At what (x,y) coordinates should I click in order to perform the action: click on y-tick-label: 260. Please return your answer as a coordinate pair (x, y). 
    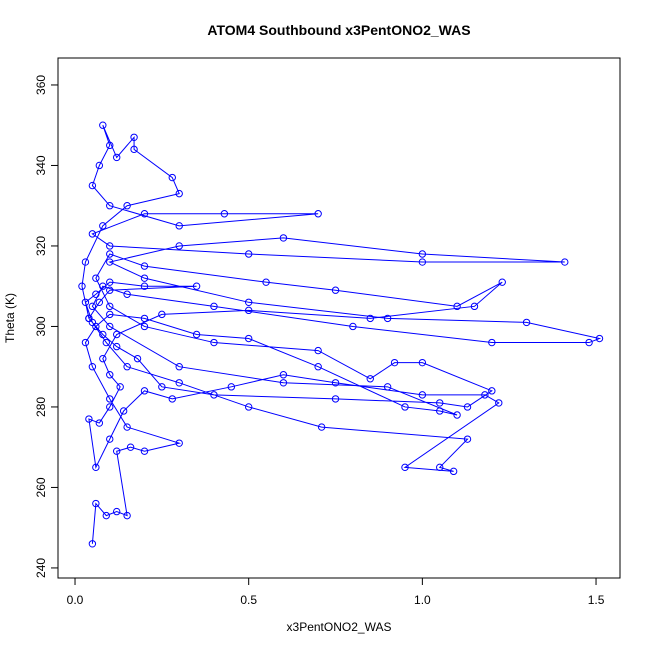
    Looking at the image, I should click on (41, 487).